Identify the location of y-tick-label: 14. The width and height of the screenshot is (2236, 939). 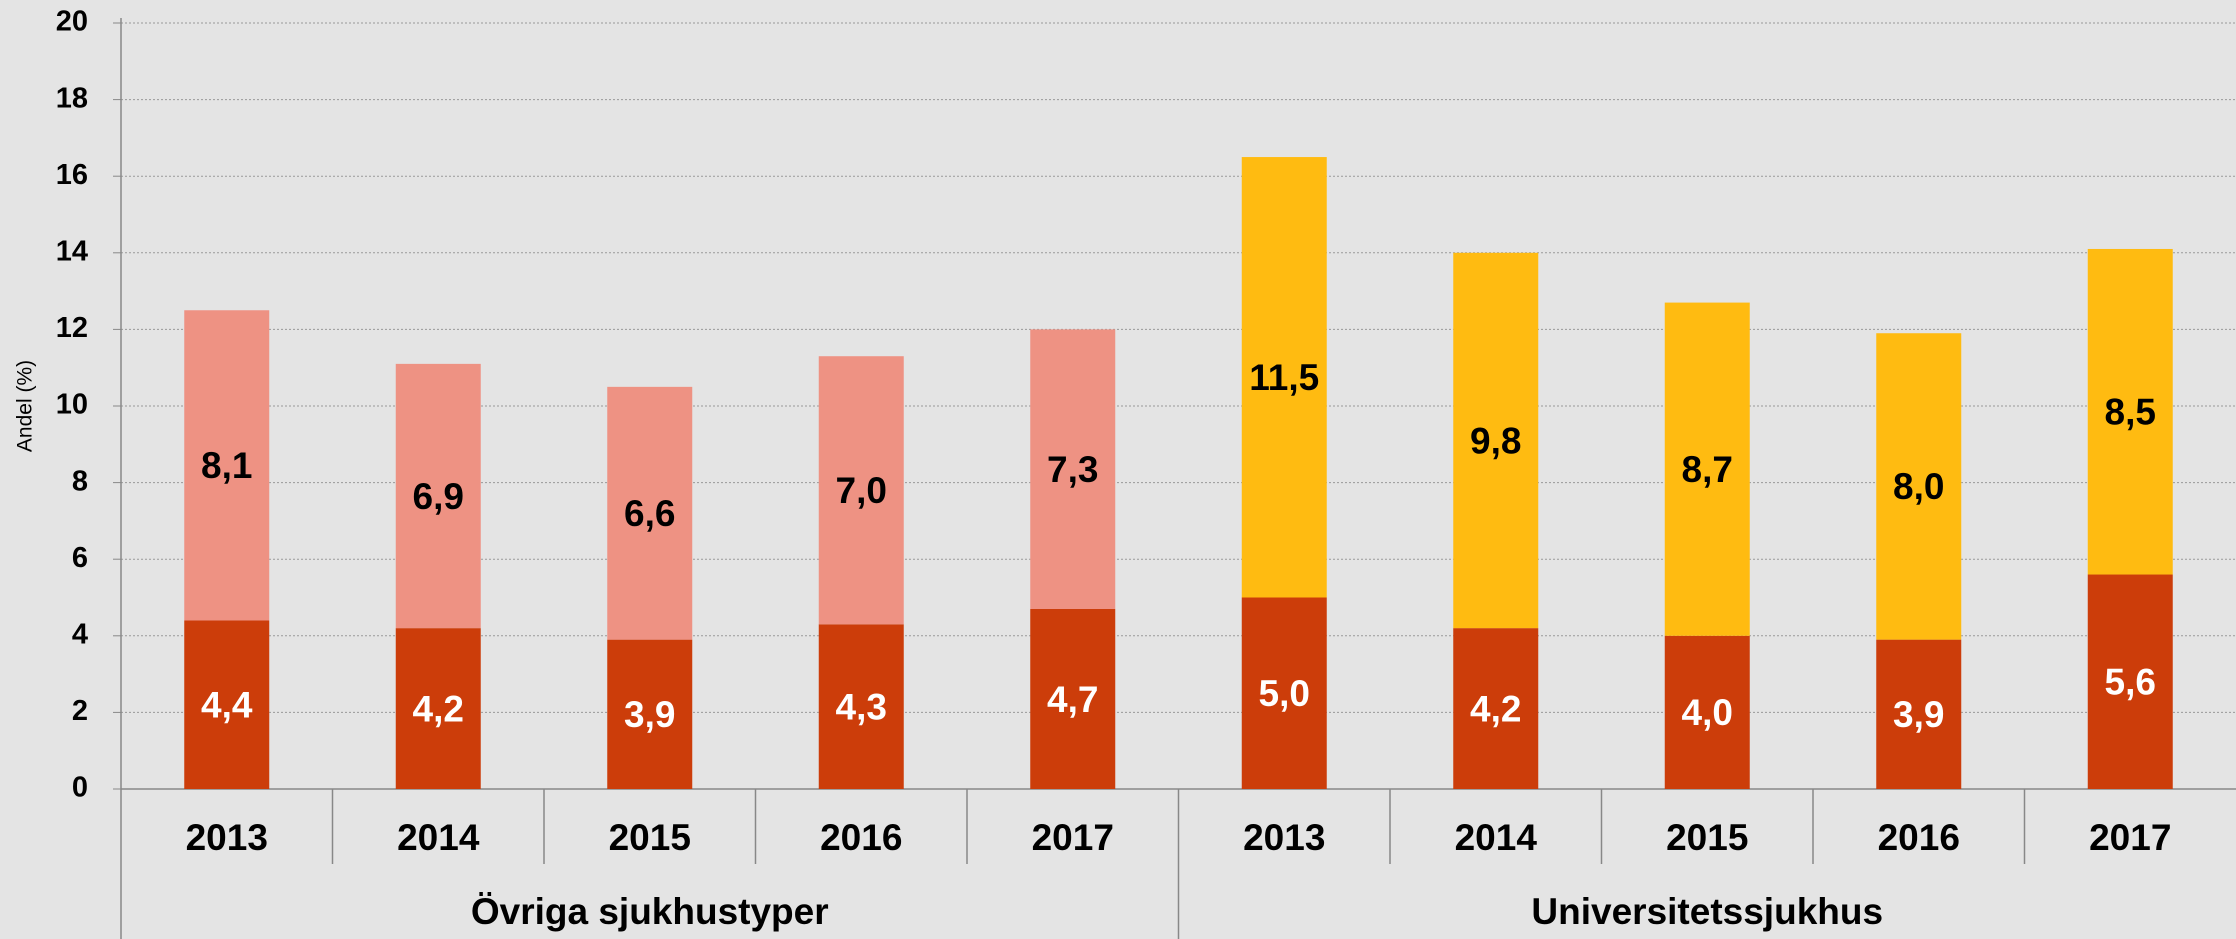
(72, 251).